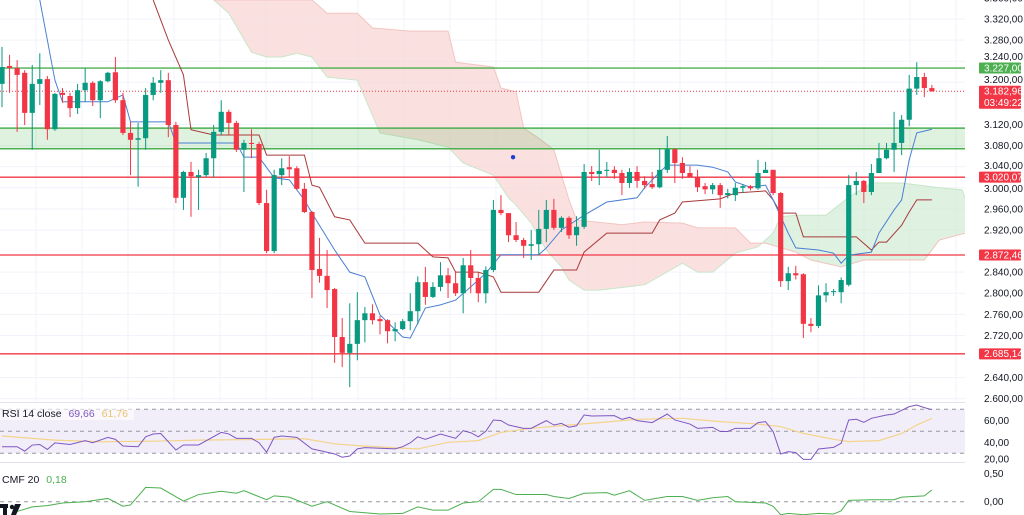 This screenshot has height=515, width=1024. What do you see at coordinates (1003, 92) in the screenshot?
I see `last-price-badge: 3.182,96` at bounding box center [1003, 92].